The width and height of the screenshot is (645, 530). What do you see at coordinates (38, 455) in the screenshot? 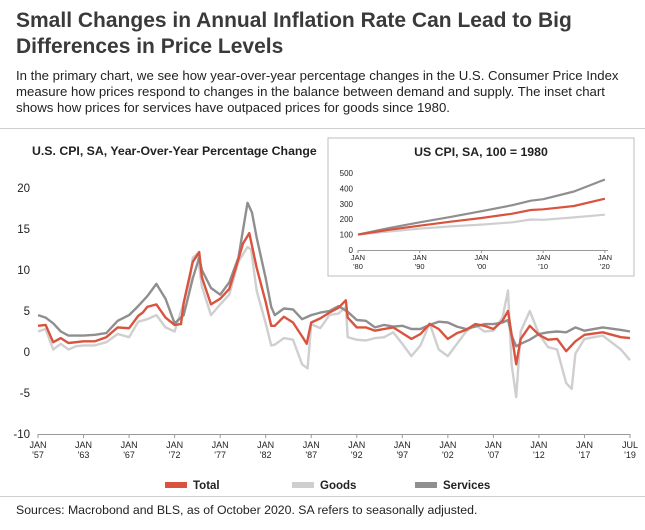
I see `x-tick-year: '57` at bounding box center [38, 455].